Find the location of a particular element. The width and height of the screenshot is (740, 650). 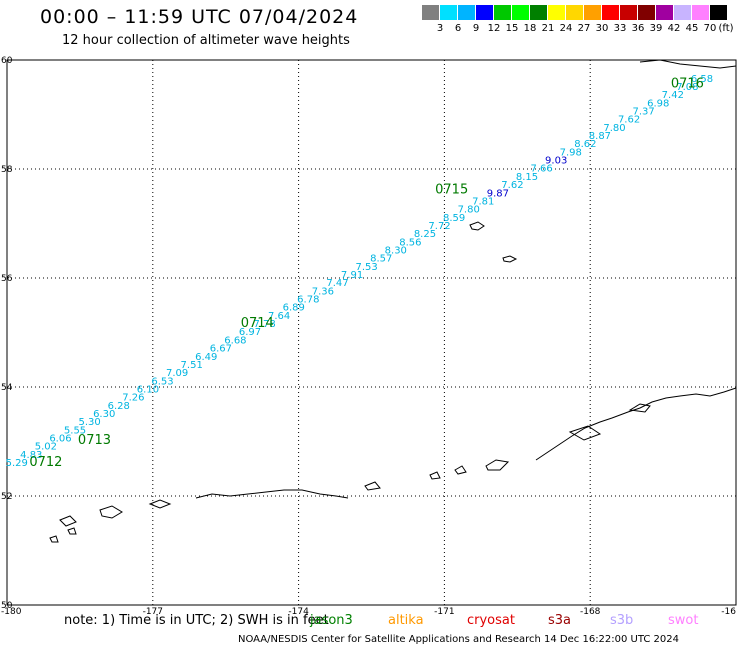

swh-value: 7.53 is located at coordinates (367, 267).